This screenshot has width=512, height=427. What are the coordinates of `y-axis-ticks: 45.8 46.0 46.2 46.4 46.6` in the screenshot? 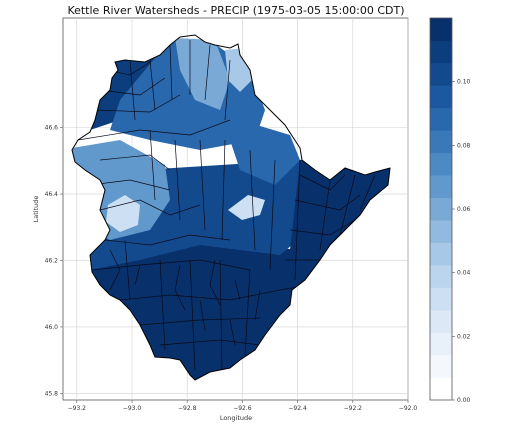 It's located at (54, 261).